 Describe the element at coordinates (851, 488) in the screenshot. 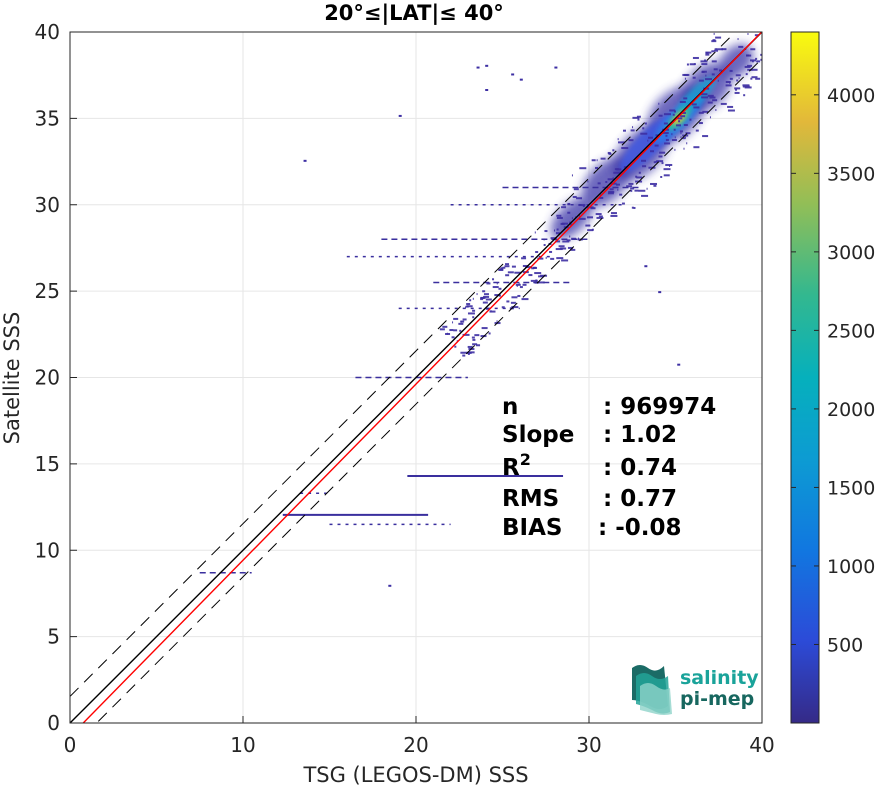

I see `colorbar-tick-label: 1500` at that location.